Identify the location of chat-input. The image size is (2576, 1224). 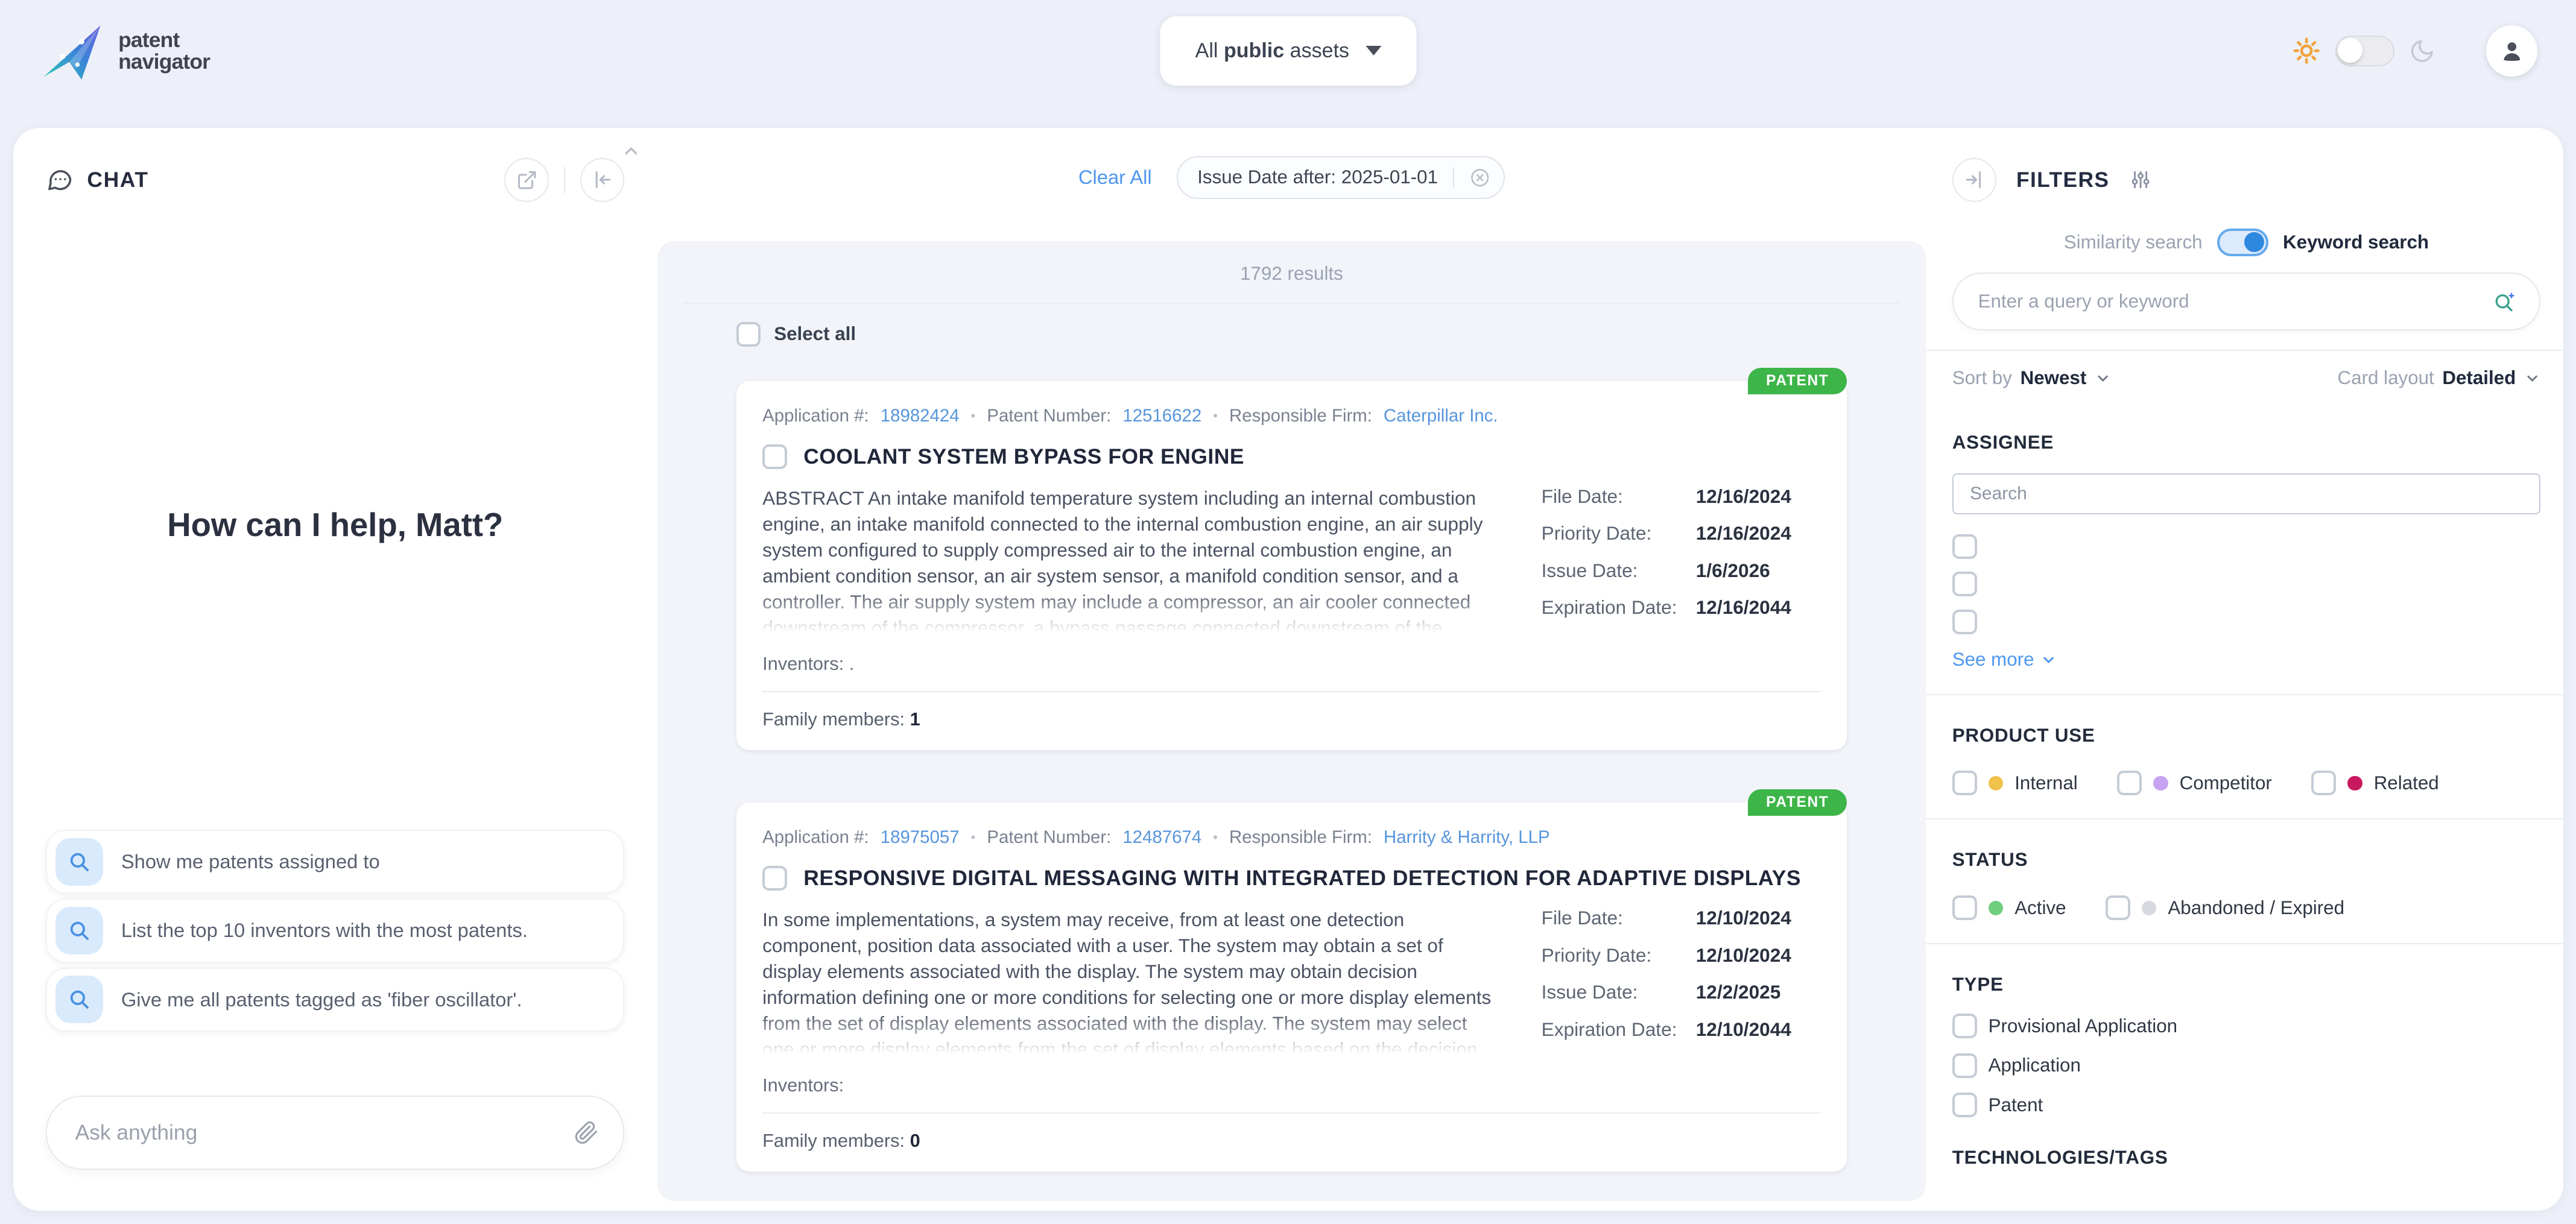
(323, 1132).